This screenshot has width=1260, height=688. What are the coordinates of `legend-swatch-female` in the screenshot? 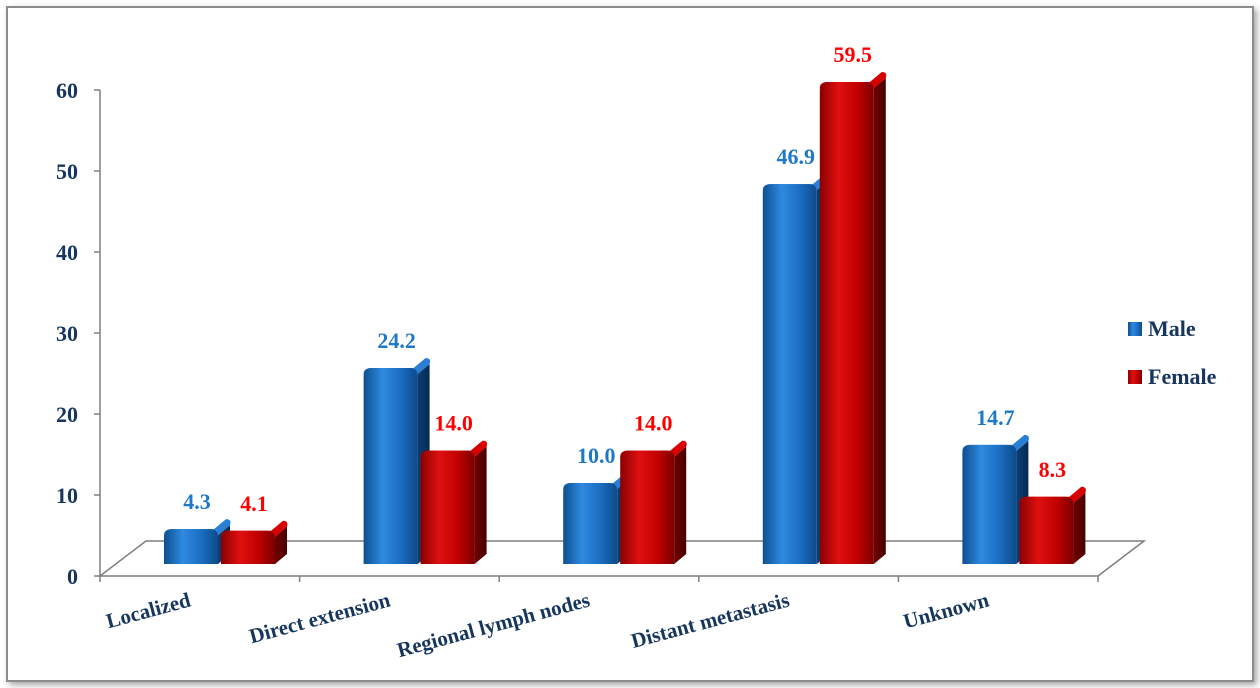 It's located at (1135, 377).